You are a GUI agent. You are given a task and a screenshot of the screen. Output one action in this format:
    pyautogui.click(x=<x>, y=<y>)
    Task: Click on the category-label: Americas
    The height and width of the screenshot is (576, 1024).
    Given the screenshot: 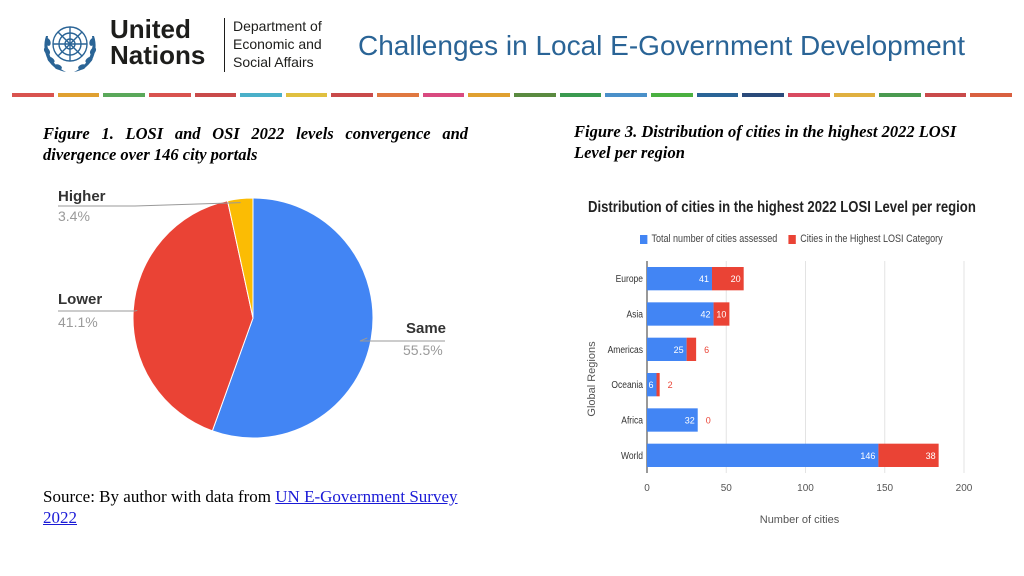 What is the action you would take?
    pyautogui.click(x=626, y=349)
    